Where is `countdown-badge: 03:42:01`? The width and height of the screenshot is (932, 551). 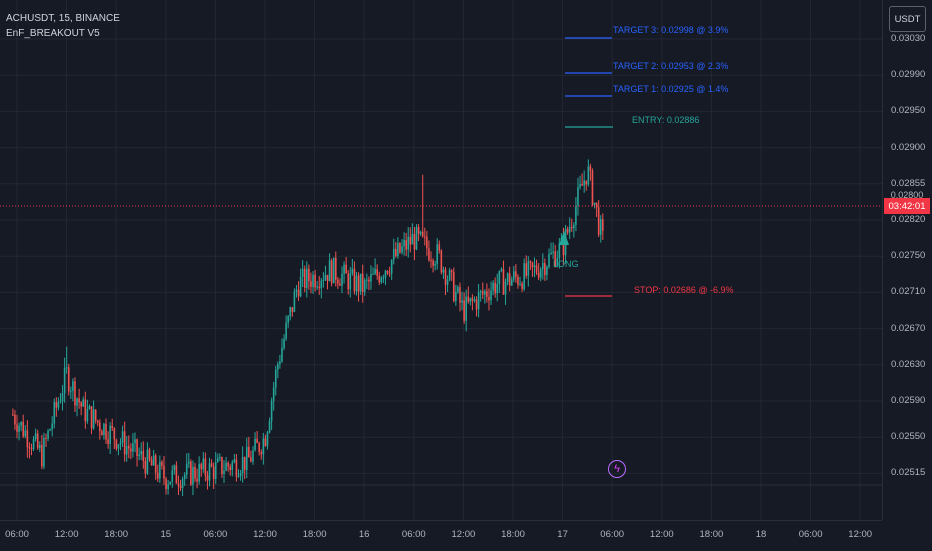
countdown-badge: 03:42:01 is located at coordinates (907, 206).